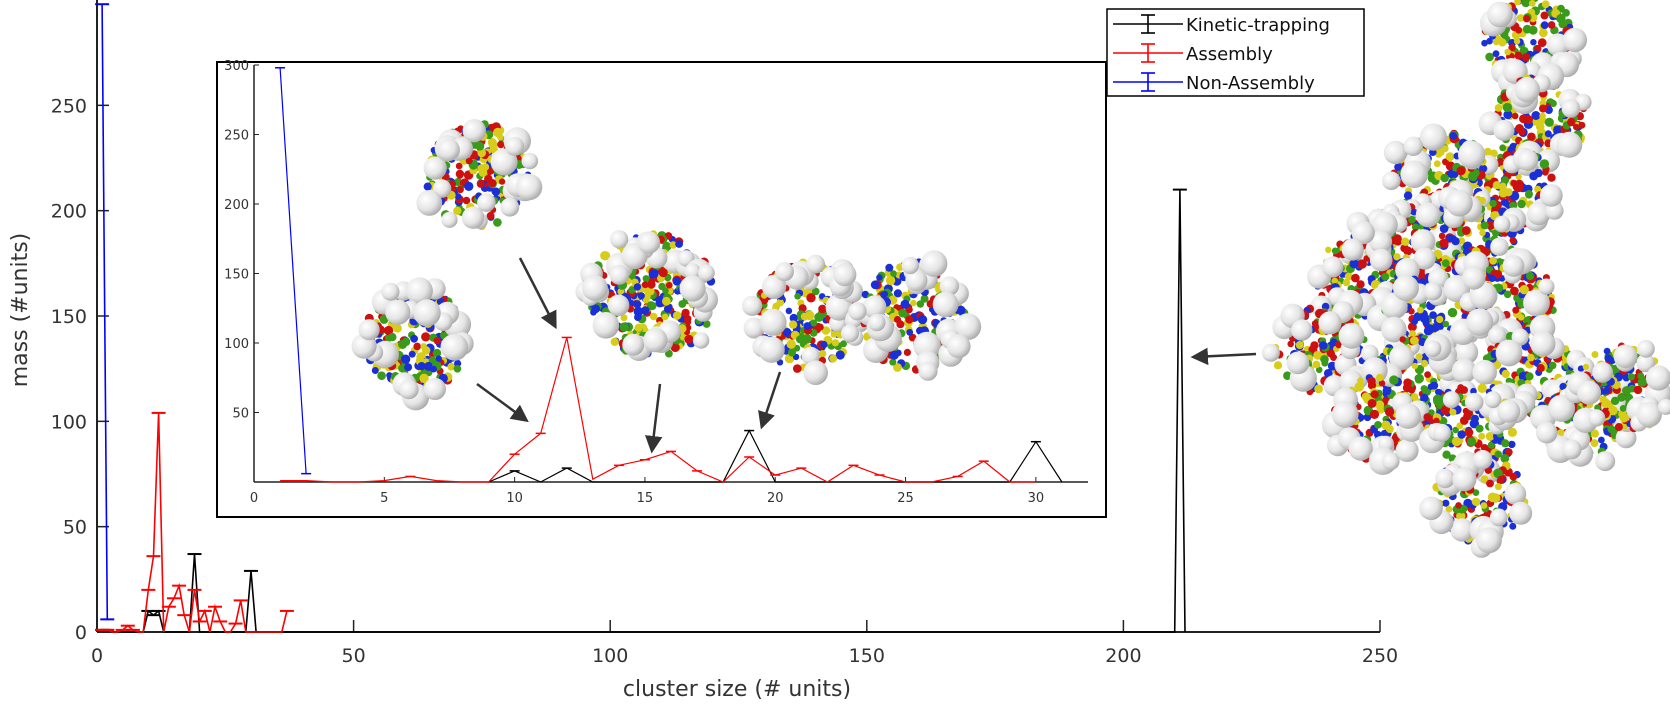 The width and height of the screenshot is (1670, 725). I want to click on legend-item-kinetic-trapping: Kinetic-trapping, so click(1221, 25).